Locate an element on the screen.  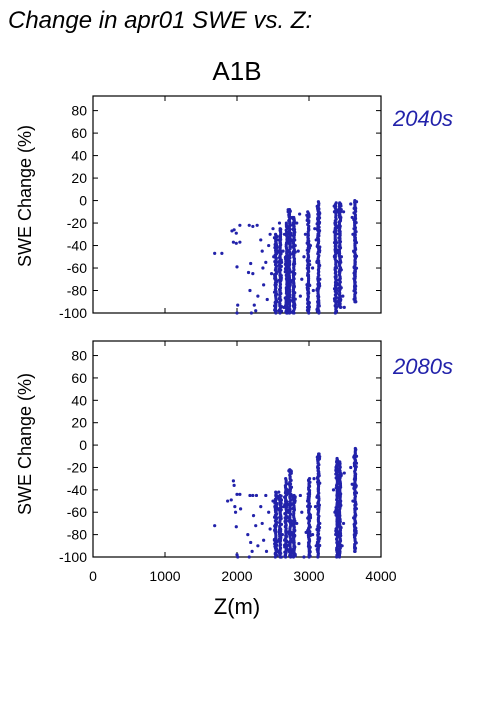
x-axis-label: Z(m) is located at coordinates (237, 606).